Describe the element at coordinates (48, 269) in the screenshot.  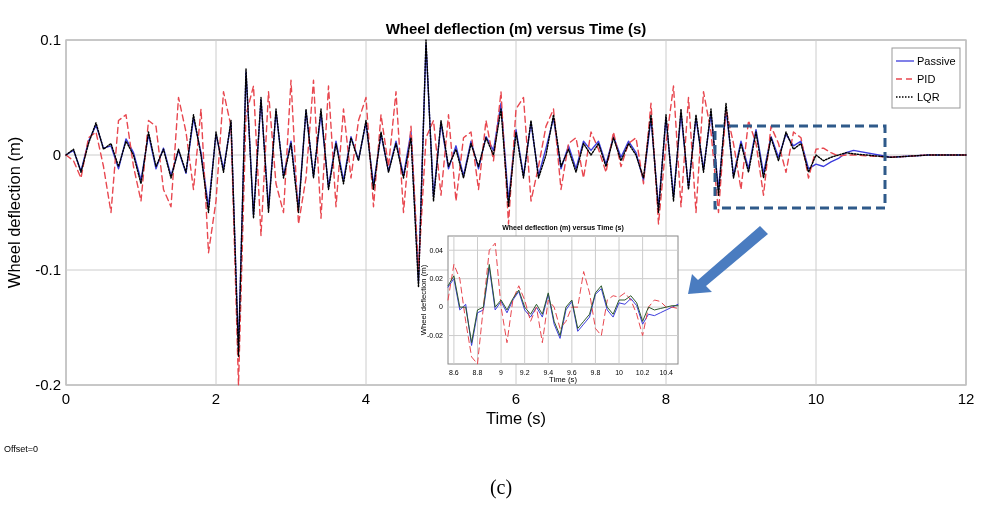
I see `y-tick-label: -0.1` at that location.